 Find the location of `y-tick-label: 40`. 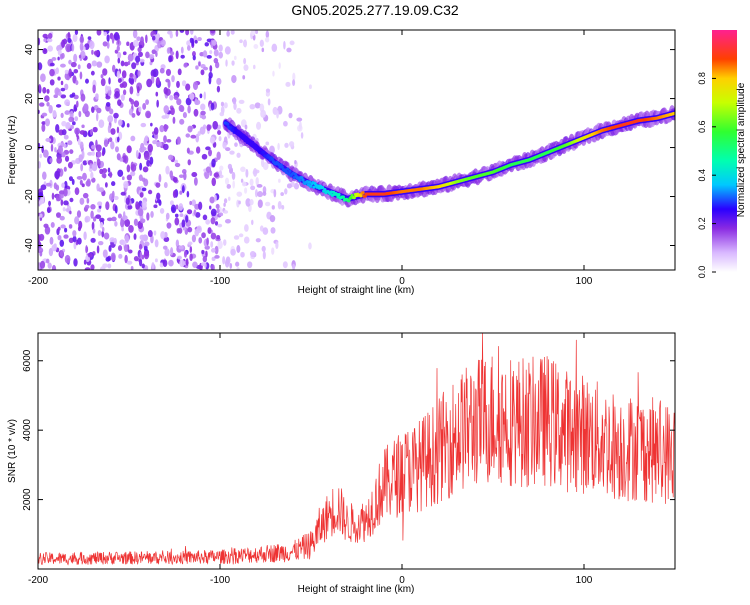

y-tick-label: 40 is located at coordinates (29, 50).